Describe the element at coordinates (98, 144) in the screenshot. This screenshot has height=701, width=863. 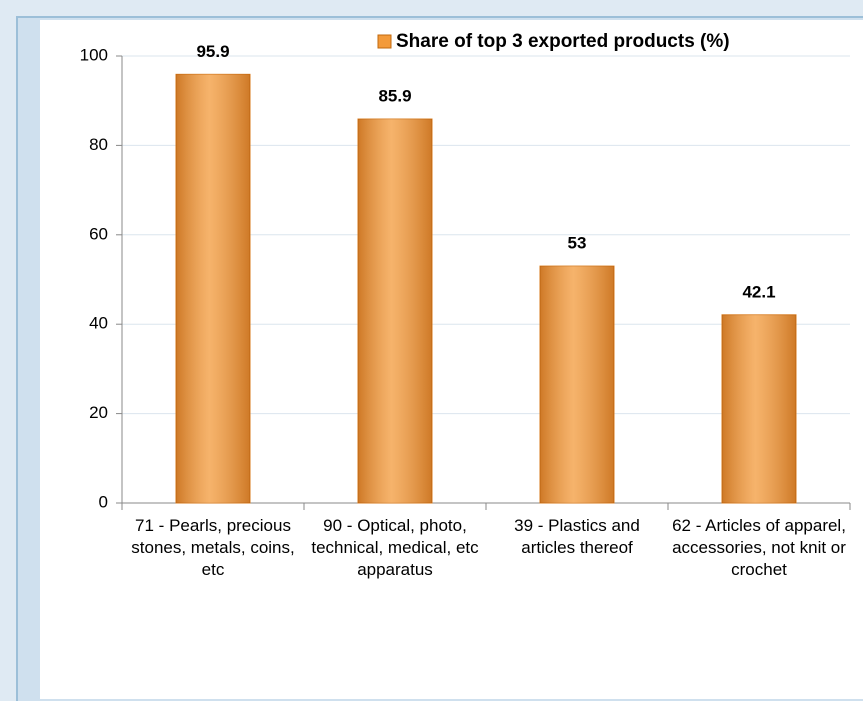
I see `y-tick-label: 80` at that location.